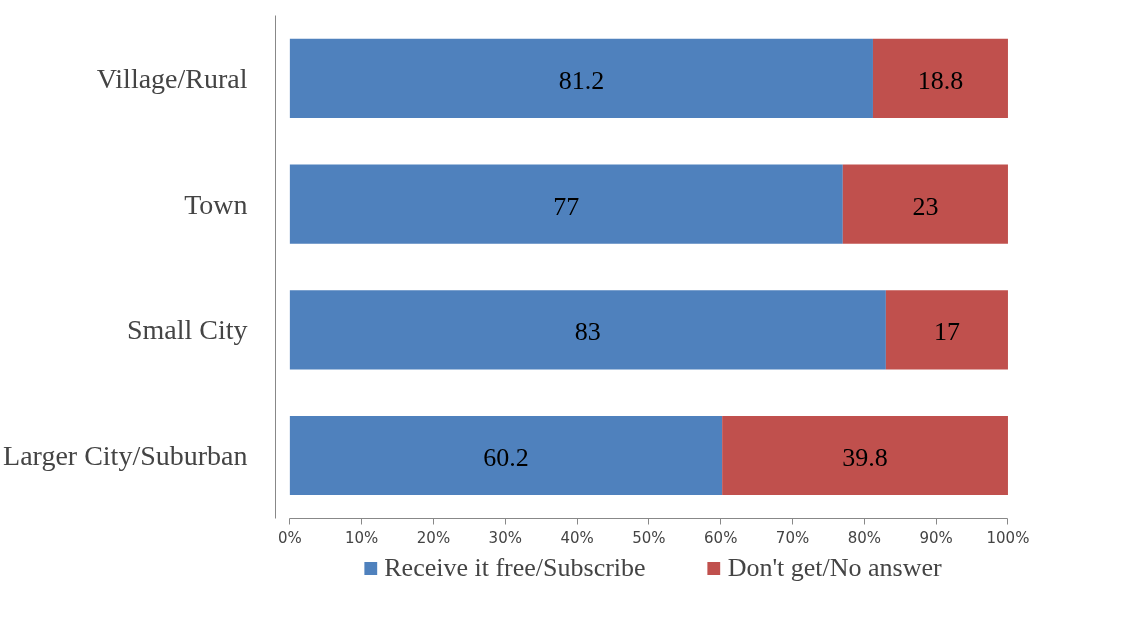  Describe the element at coordinates (515, 568) in the screenshot. I see `legend-label: Receive it free/Subscribe` at that location.